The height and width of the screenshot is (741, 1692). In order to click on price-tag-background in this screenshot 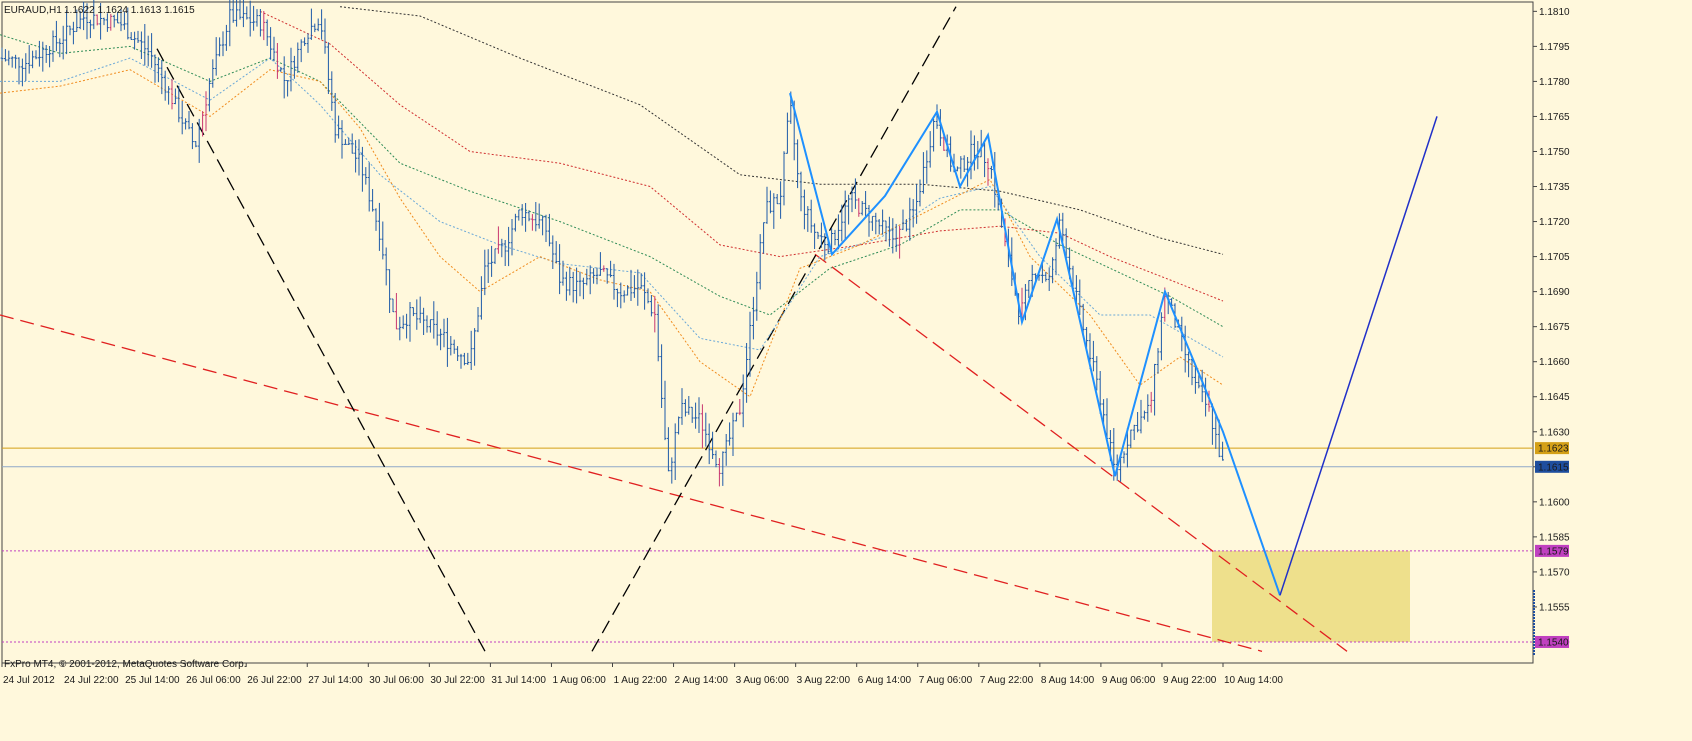, I will do `click(1552, 466)`.